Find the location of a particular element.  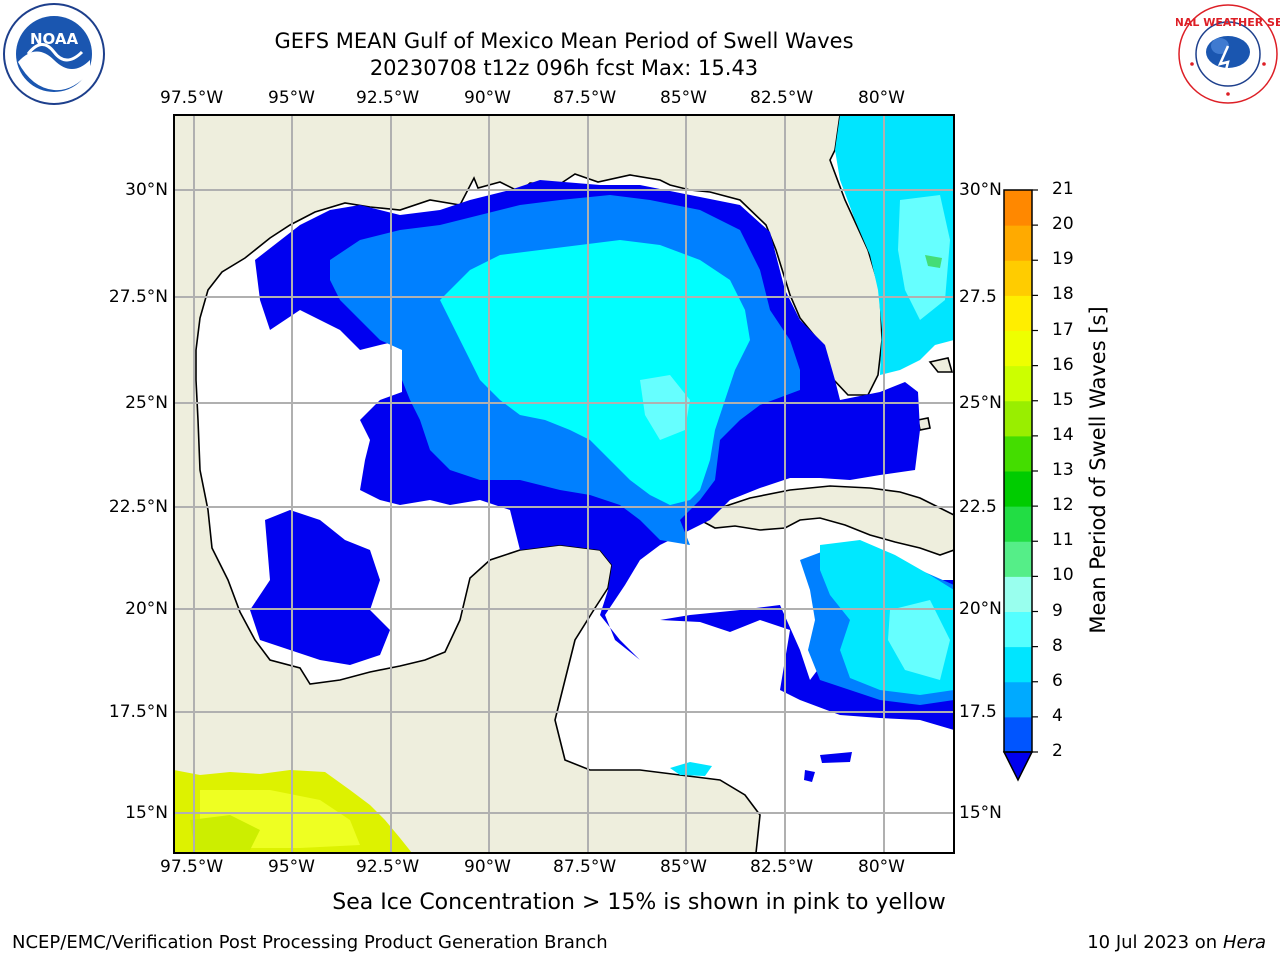

contour-6-8s-central is located at coordinates (595, 372).